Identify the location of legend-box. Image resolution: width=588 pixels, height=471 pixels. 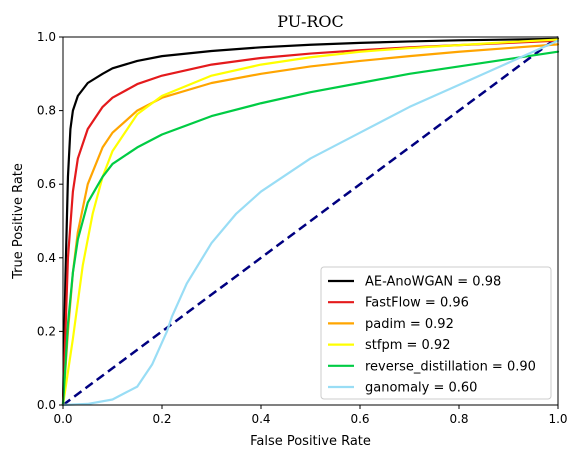
(436, 333).